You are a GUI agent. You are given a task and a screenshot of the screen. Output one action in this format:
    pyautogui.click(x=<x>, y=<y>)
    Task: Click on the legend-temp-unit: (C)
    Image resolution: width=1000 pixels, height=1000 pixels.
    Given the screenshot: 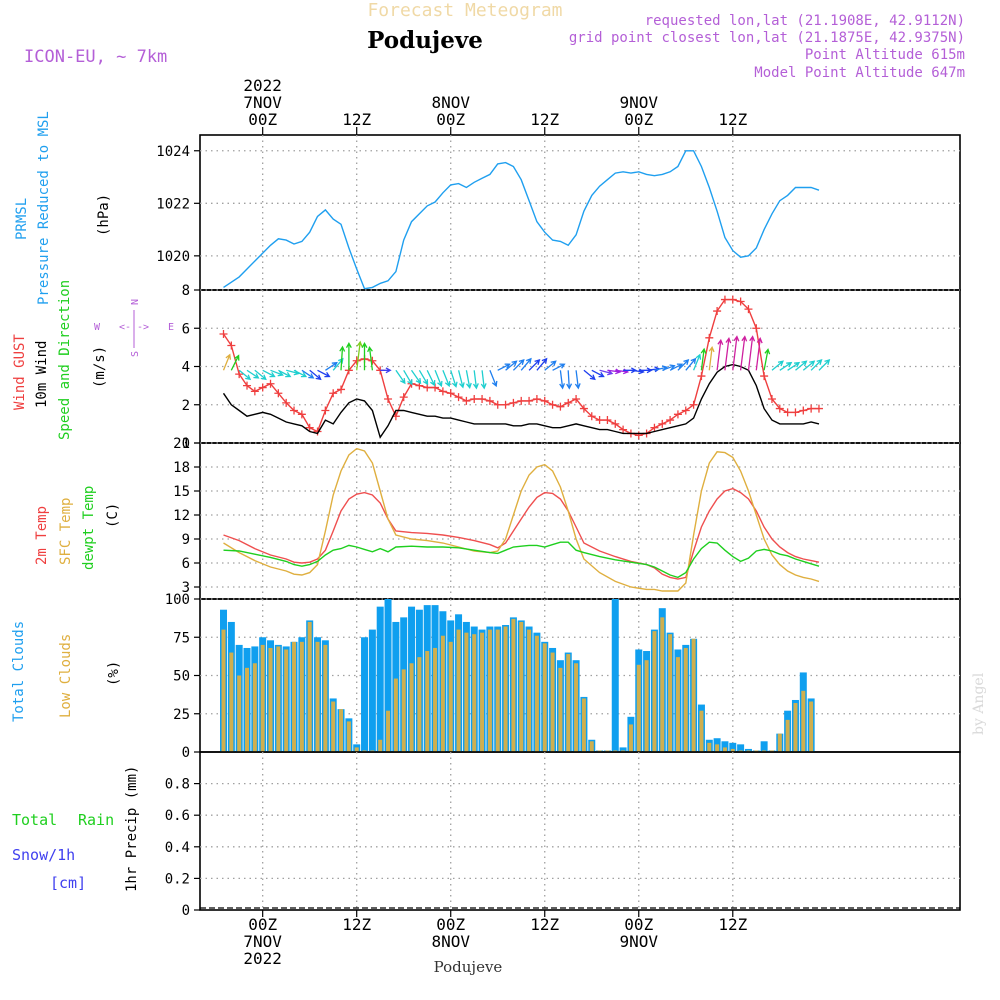 What is the action you would take?
    pyautogui.click(x=113, y=515)
    